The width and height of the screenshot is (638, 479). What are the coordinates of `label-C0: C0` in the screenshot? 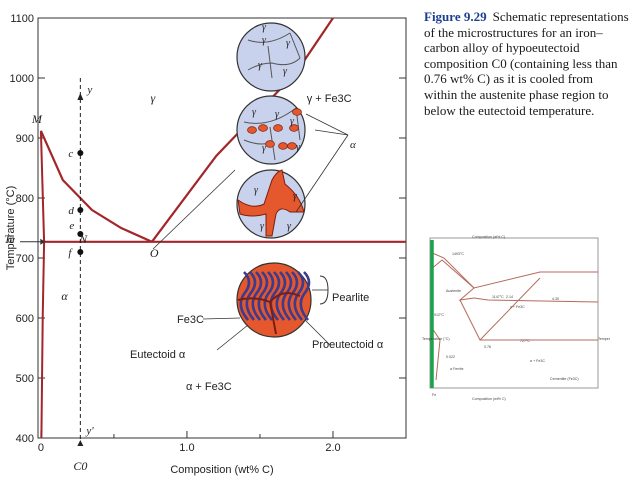 It's located at (80, 466).